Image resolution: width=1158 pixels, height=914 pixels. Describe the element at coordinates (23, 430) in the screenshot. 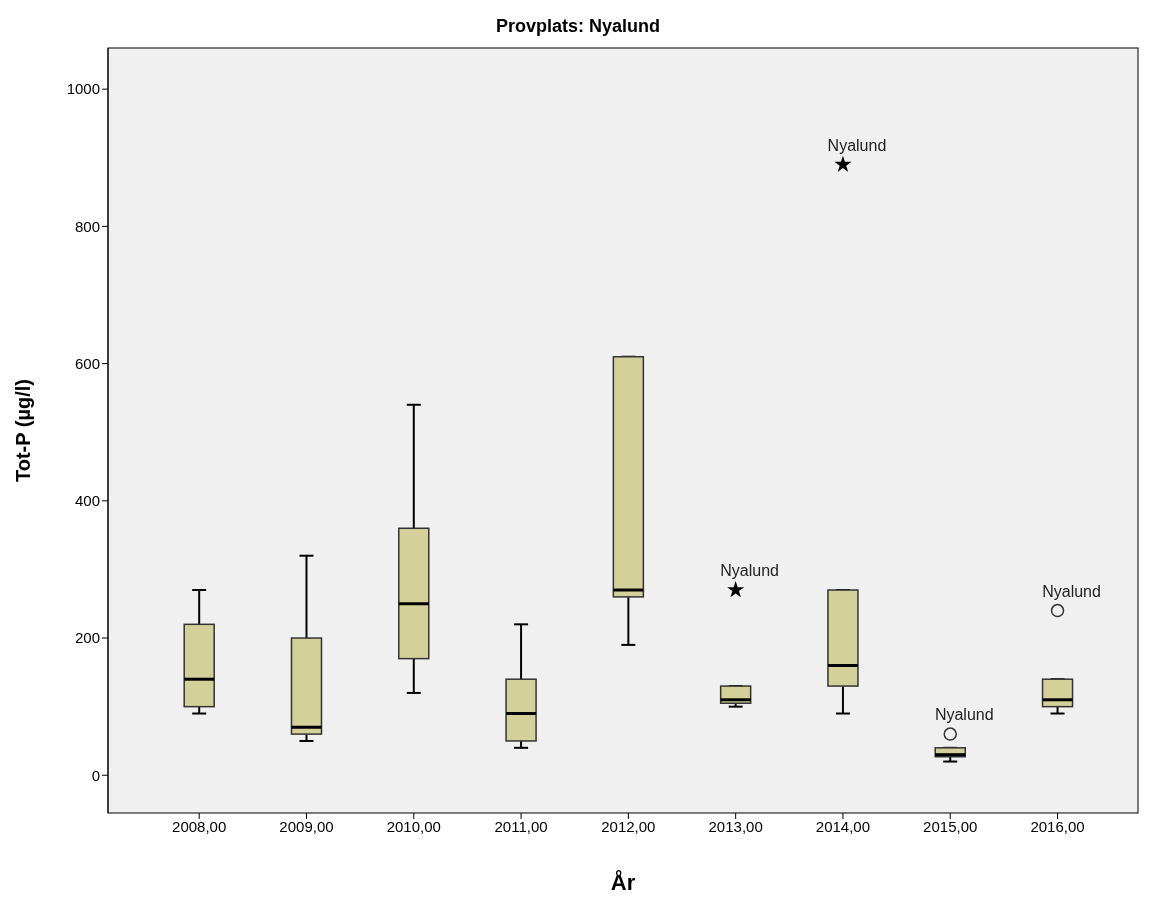

I see `y-axis-title: Tot-P (µg/l)` at that location.